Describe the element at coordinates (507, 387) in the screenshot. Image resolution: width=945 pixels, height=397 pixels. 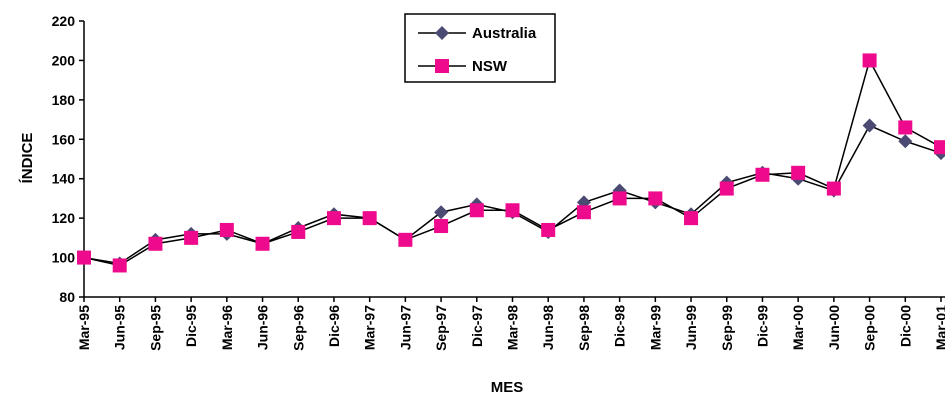
I see `x-axis-title: MES` at that location.